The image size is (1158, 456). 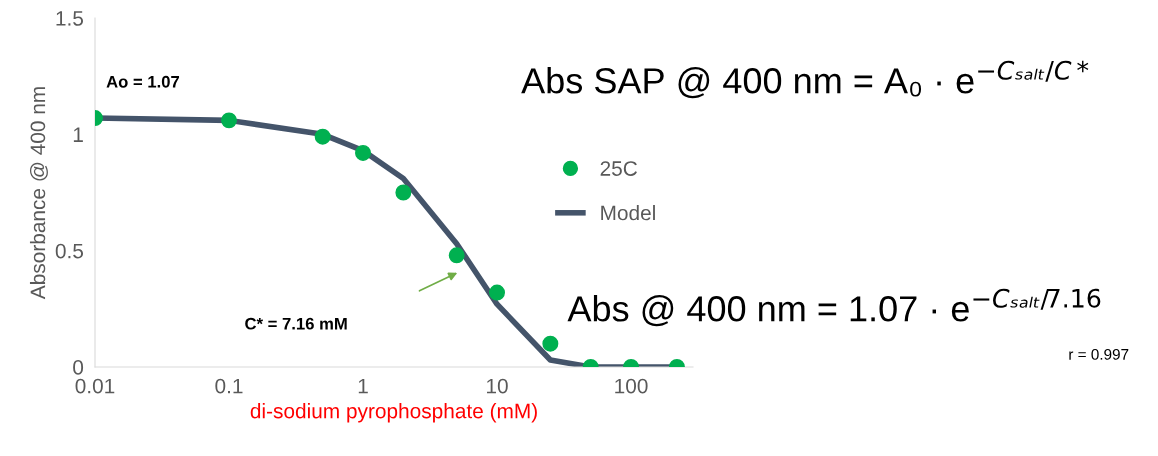 I want to click on annotation: Abs SAP @ 400 nm = A₀ · e$^{−Cₛₐₗₜ/C*}$, so click(x=805, y=79).